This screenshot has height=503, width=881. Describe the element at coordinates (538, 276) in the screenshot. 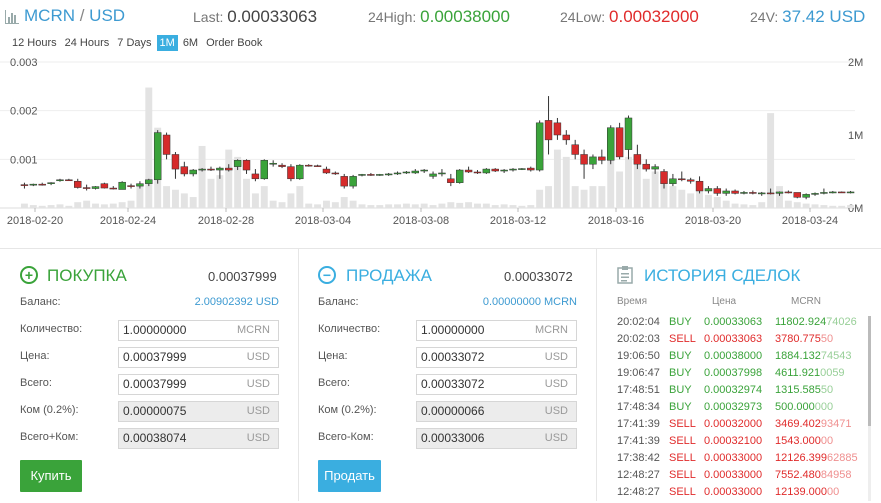

I see `sell-best-price: 0.00033072` at that location.